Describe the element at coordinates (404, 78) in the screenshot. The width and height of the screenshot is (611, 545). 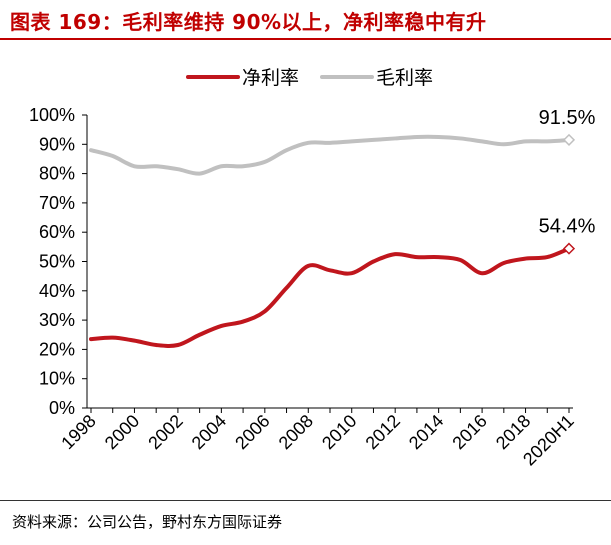
I see `legend-gross-margin-label: 毛利率` at that location.